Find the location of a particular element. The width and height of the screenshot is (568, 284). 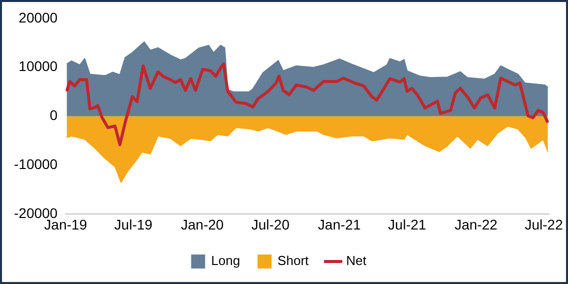

x-tick-label: Jan-20 is located at coordinates (202, 224).